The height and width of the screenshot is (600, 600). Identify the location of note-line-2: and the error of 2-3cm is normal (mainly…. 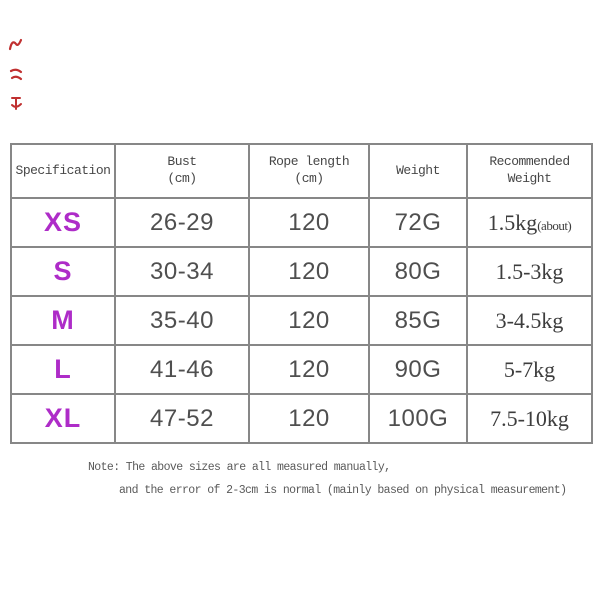
(343, 490).